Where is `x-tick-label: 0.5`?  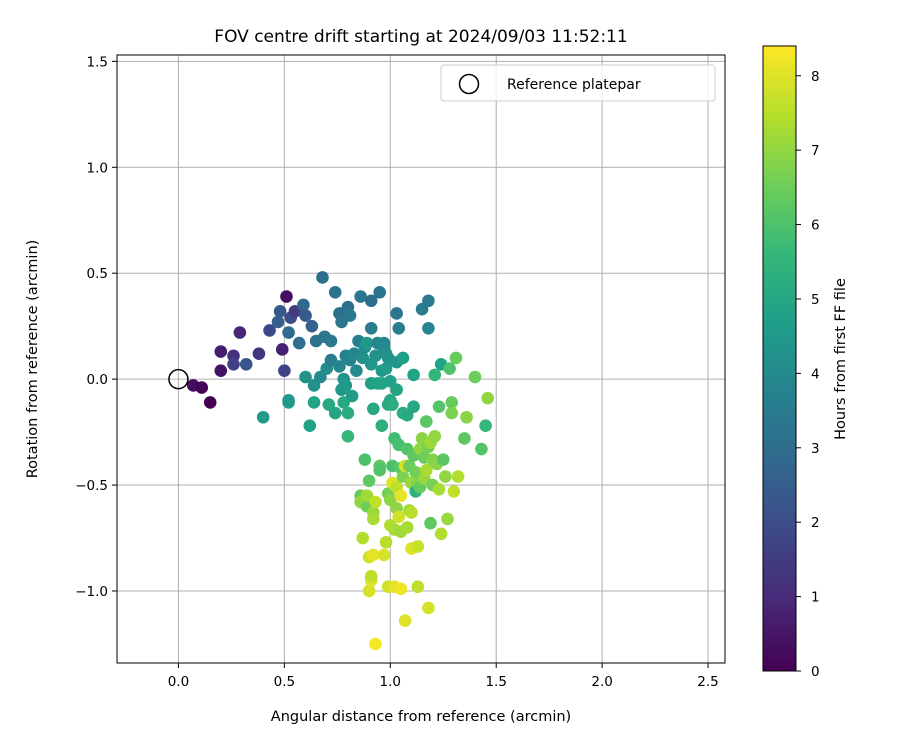 x-tick-label: 0.5 is located at coordinates (284, 682).